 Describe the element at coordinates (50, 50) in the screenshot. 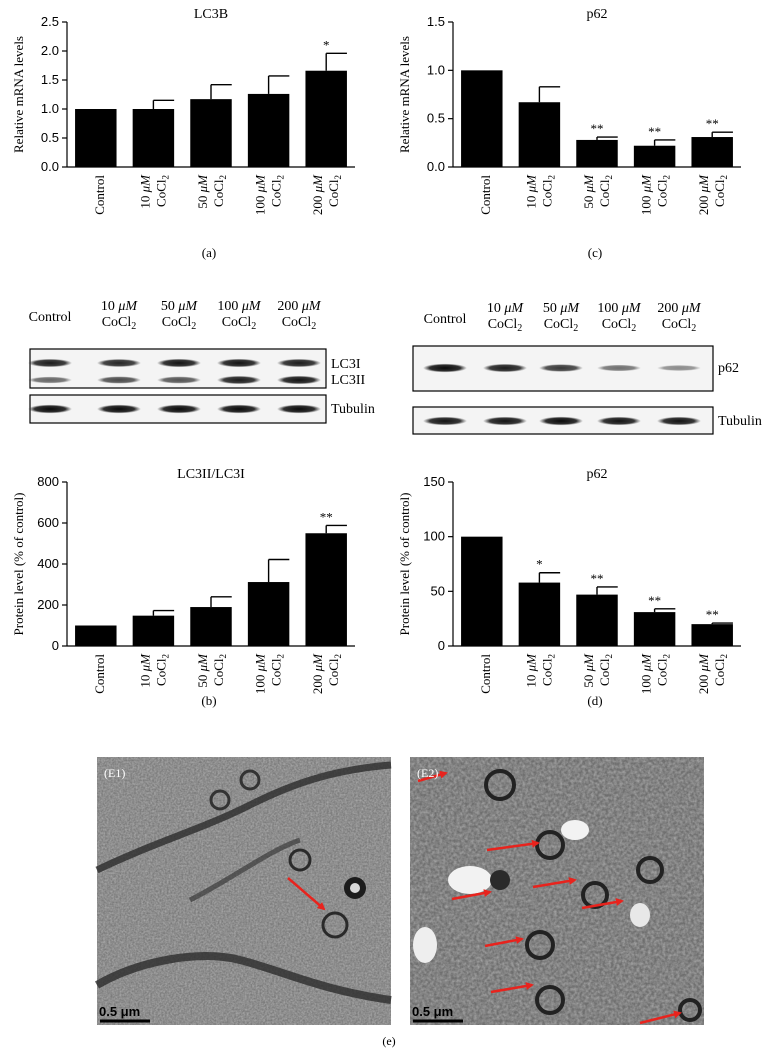

I see `y-tick-label: 2.0` at that location.